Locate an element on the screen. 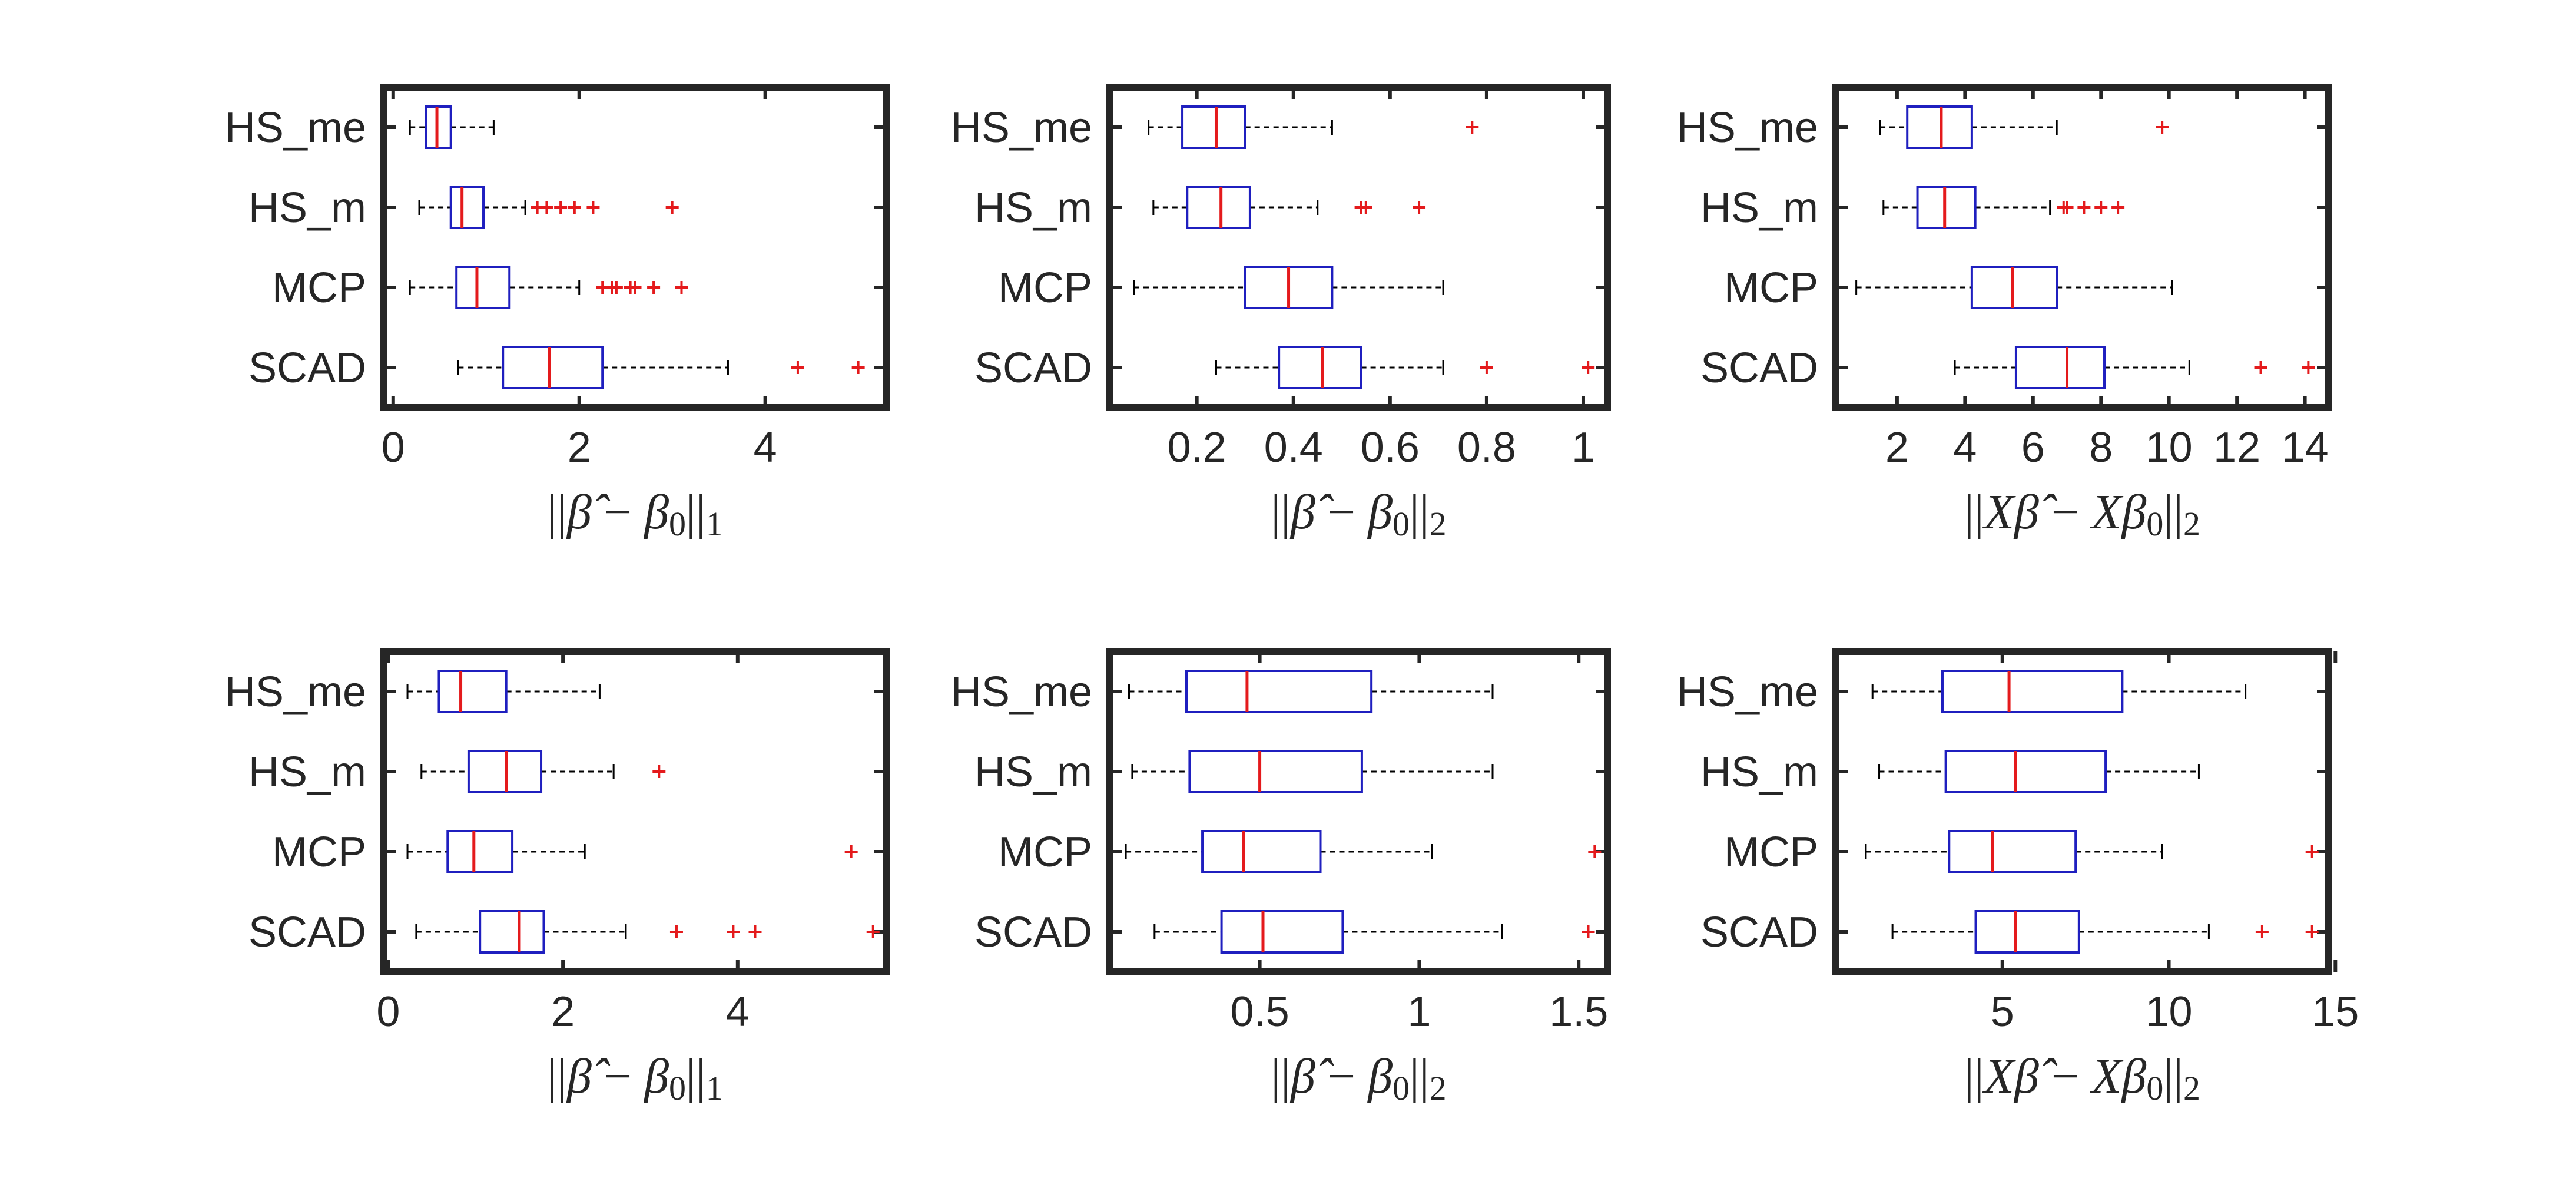 The height and width of the screenshot is (1178, 2576). x-axis-label-part: 1 is located at coordinates (714, 524).